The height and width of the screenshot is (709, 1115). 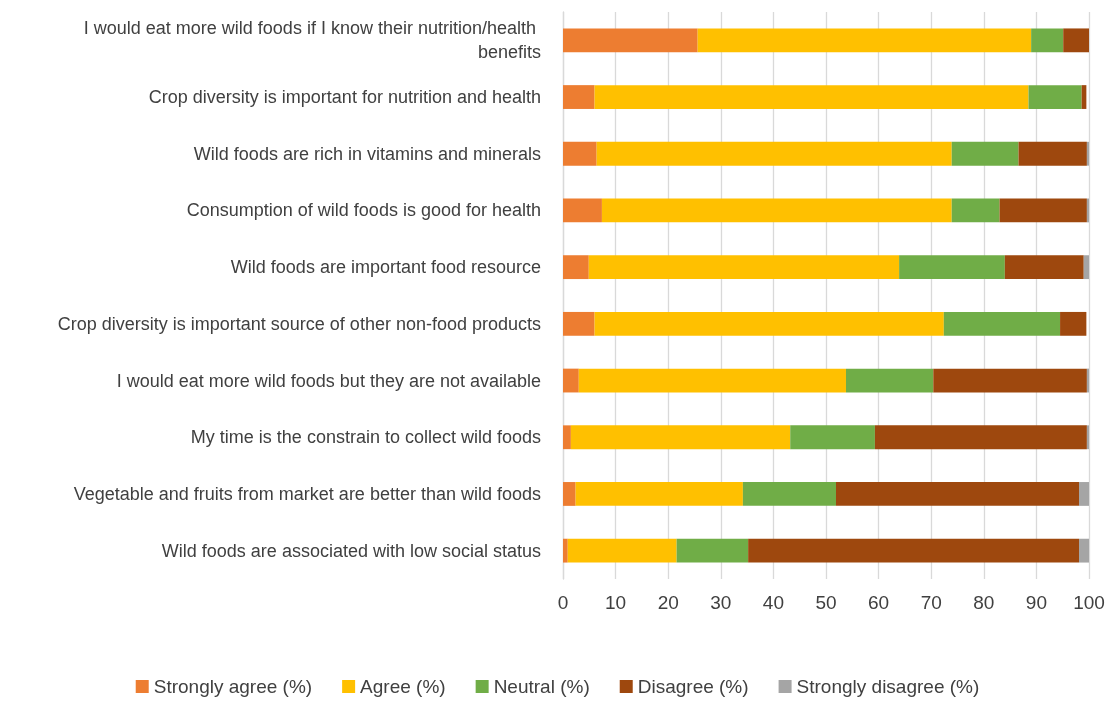 What do you see at coordinates (328, 380) in the screenshot?
I see `y-tick-label: I would eat more wild foods but they are not available` at bounding box center [328, 380].